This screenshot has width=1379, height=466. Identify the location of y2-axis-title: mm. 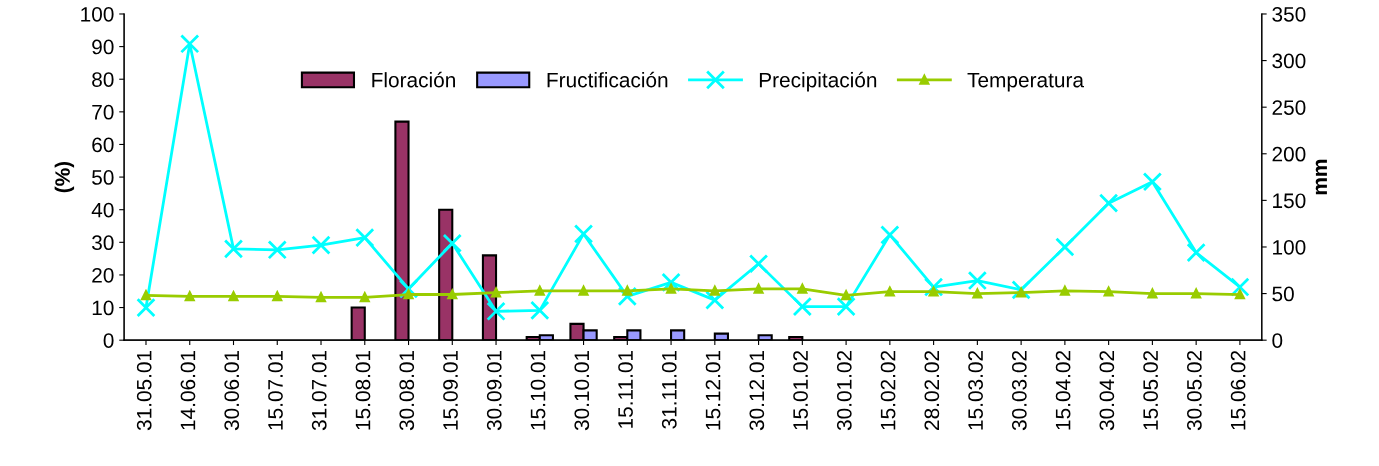
(1321, 177).